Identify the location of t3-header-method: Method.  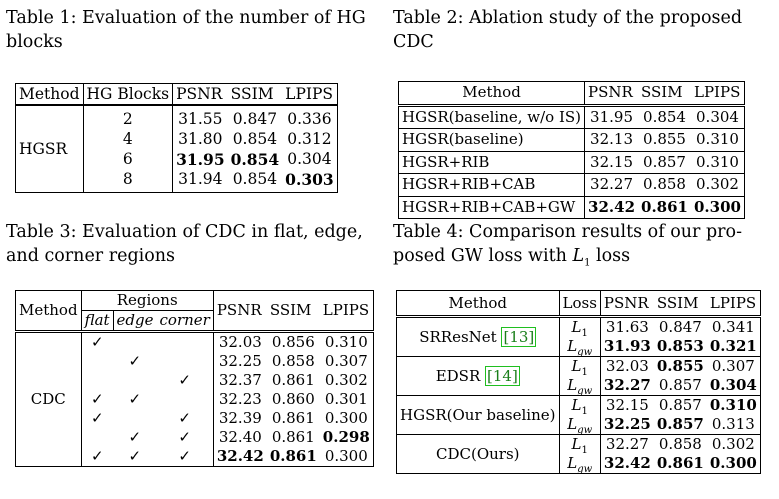
(48, 311).